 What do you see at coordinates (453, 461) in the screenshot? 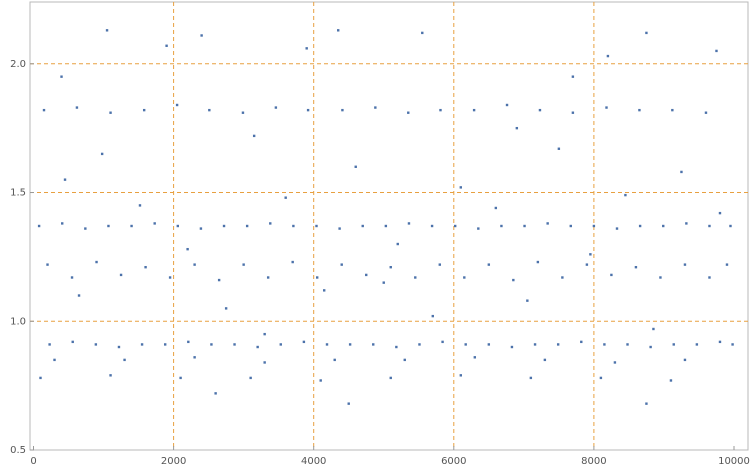
I see `x-tick-label: 6000` at bounding box center [453, 461].